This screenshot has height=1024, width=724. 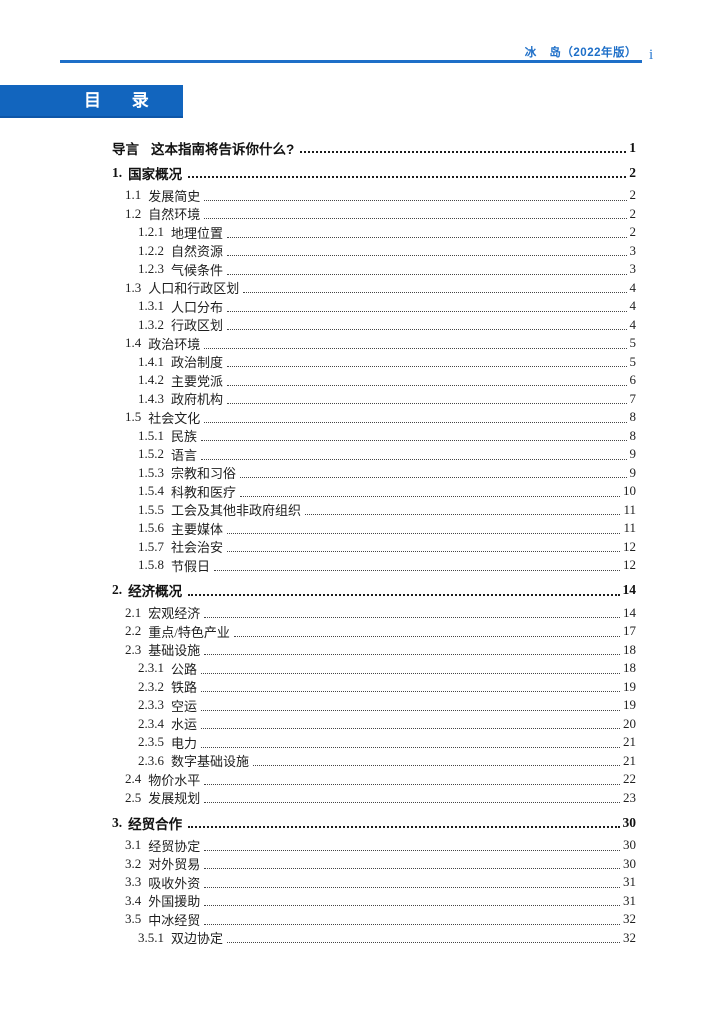 What do you see at coordinates (629, 919) in the screenshot?
I see `toc-entry-page: 32` at bounding box center [629, 919].